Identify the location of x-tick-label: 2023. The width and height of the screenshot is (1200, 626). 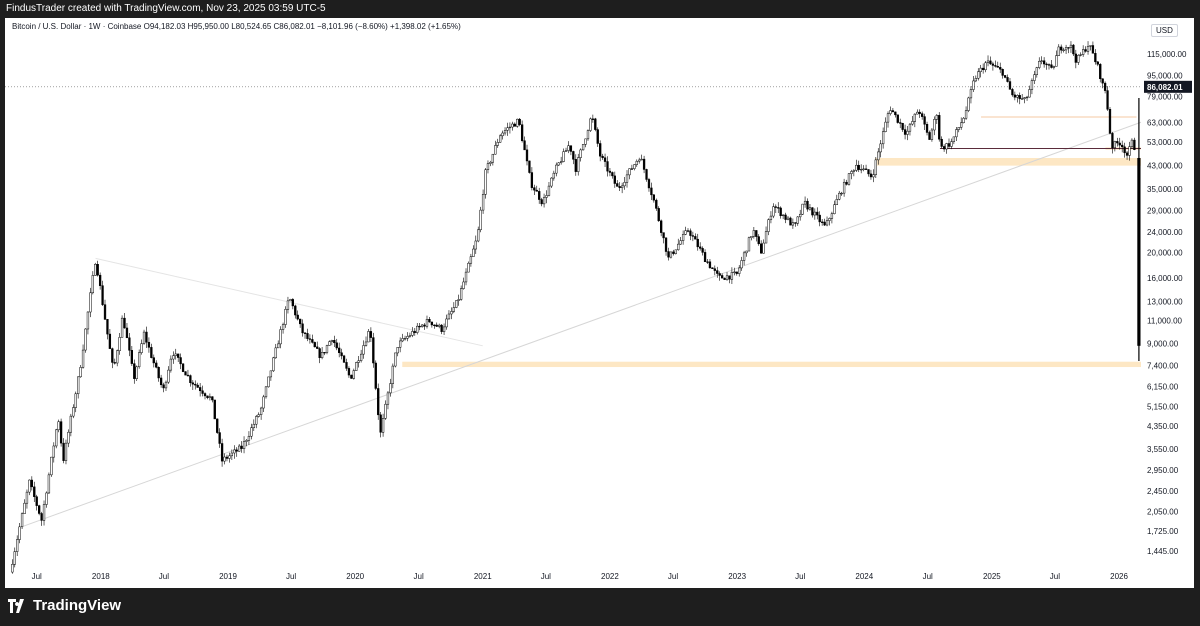
(737, 576).